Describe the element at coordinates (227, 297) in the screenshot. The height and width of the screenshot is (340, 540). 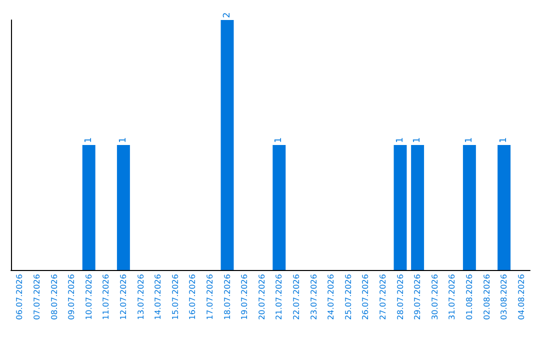
I see `x-tick-label: 18.07.2026` at that location.